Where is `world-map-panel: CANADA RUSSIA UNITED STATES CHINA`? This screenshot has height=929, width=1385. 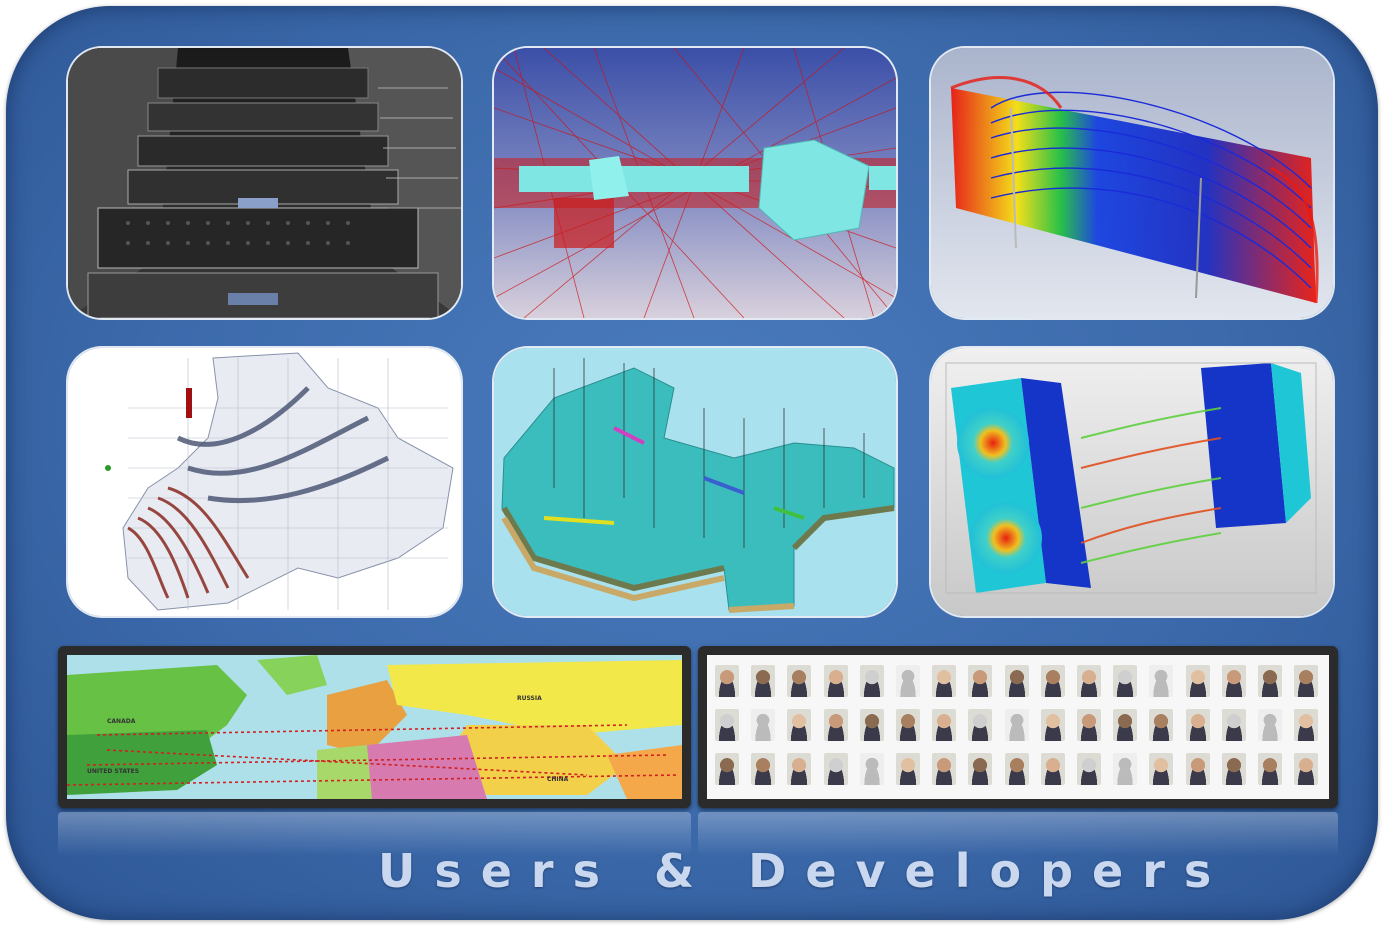
world-map-panel: CANADA RUSSIA UNITED STATES CHINA is located at coordinates (374, 727).